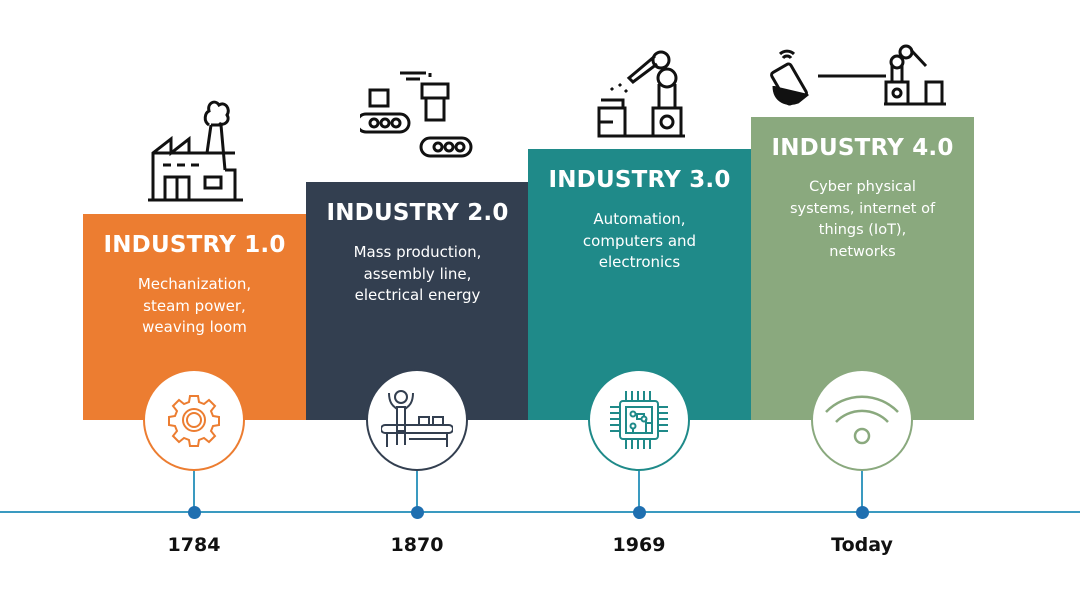 This screenshot has width=1080, height=607. What do you see at coordinates (862, 230) in the screenshot?
I see `desc-line: things (IoT),` at bounding box center [862, 230].